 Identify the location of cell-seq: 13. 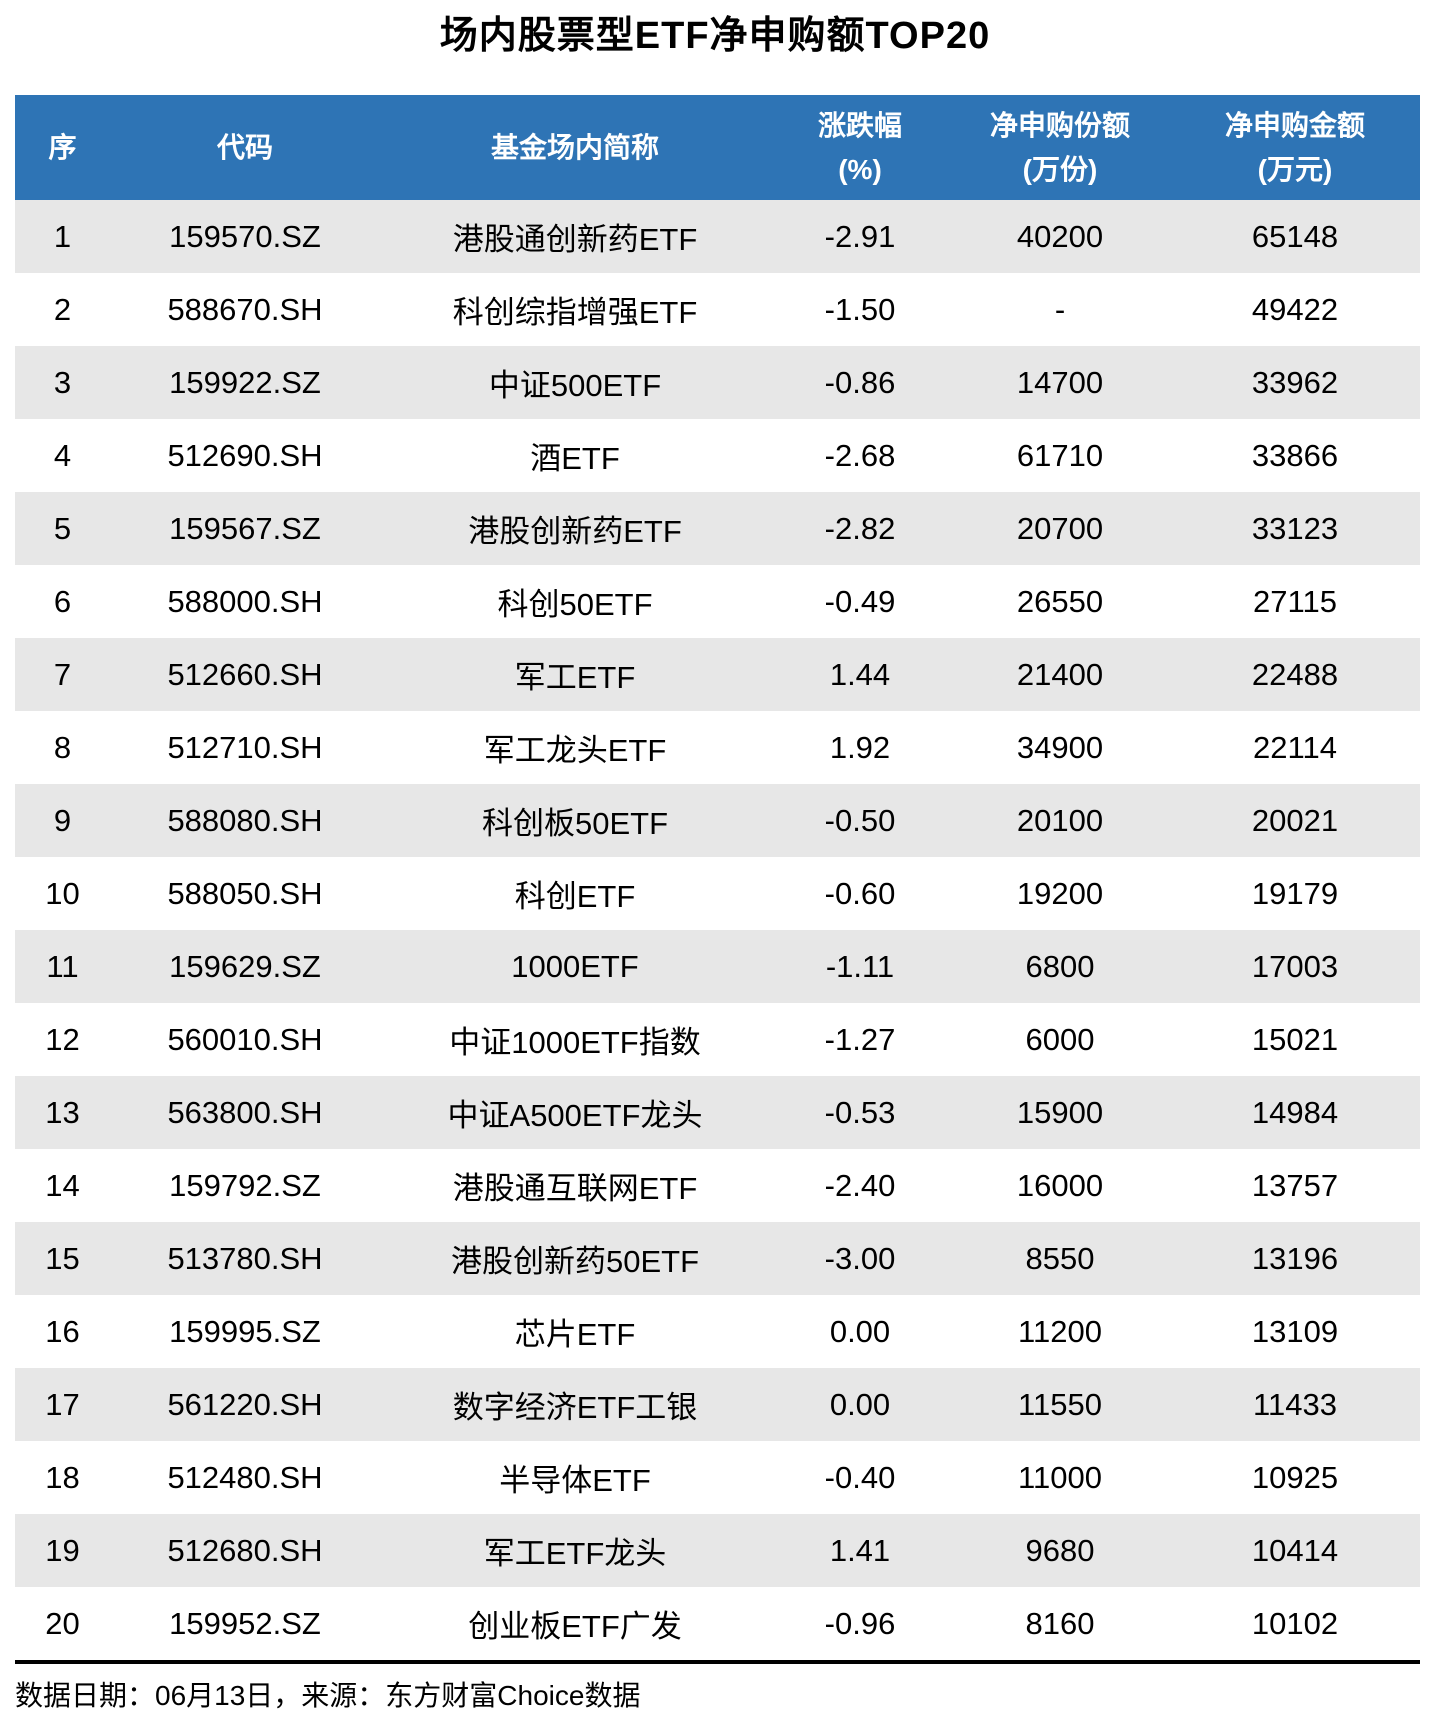
(62, 1112).